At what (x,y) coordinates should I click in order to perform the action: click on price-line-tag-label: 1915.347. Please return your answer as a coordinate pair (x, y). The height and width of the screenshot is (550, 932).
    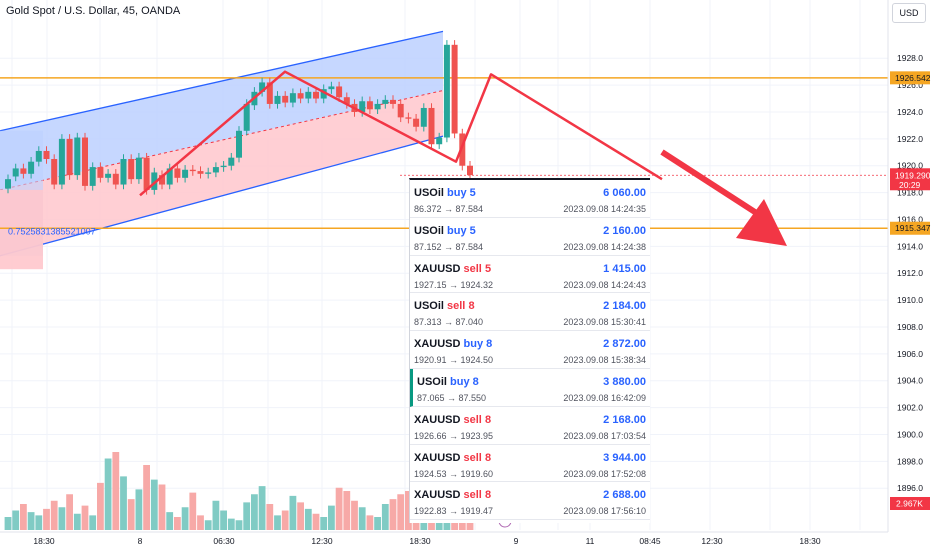
    Looking at the image, I should click on (913, 228).